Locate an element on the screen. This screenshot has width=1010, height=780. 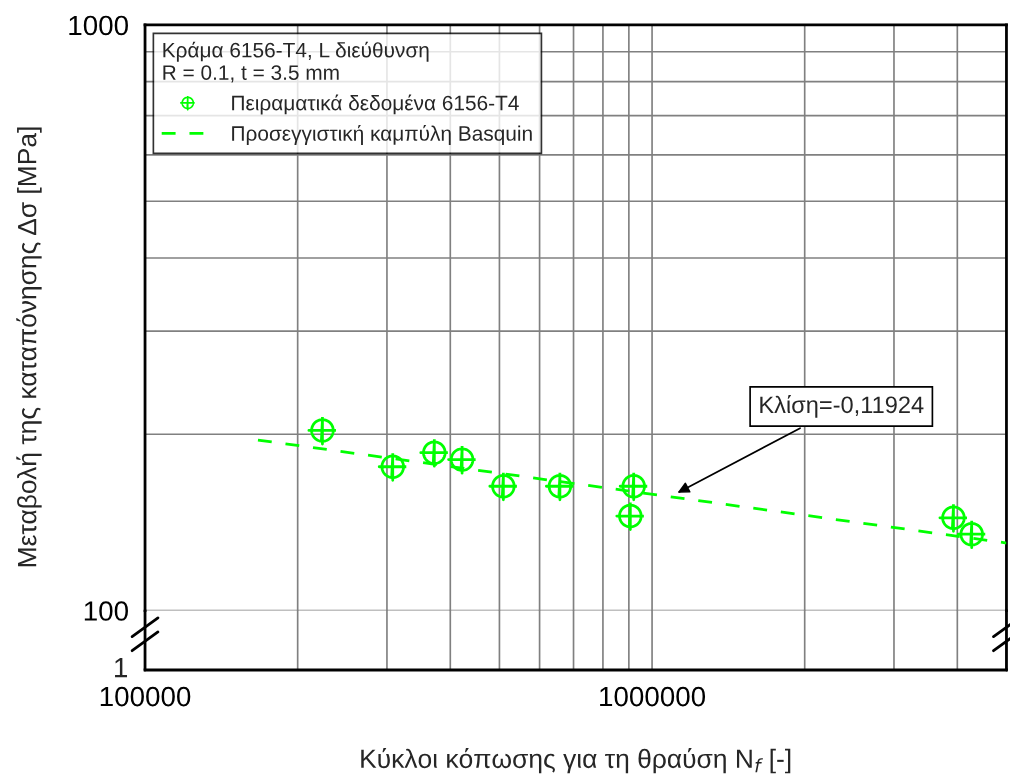
legend-label: Προσεγγιστική καμπύλη Basquin is located at coordinates (382, 134).